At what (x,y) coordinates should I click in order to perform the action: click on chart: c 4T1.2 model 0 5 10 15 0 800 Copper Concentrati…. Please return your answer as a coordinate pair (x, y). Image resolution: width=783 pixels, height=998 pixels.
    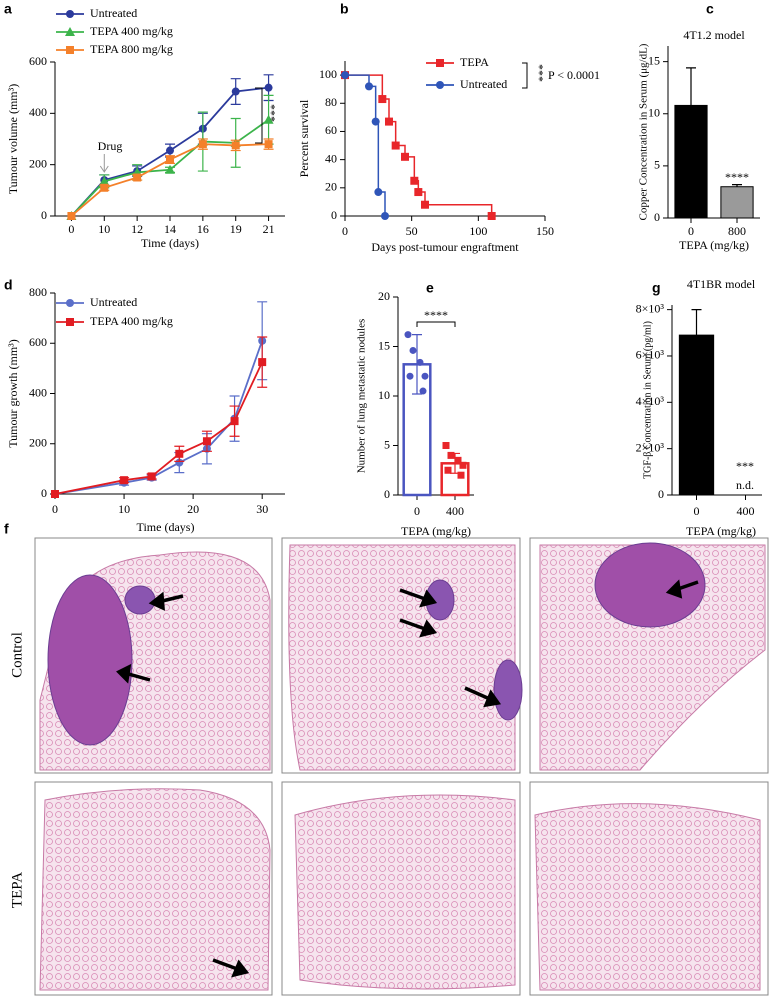
    Looking at the image, I should click on (699, 126).